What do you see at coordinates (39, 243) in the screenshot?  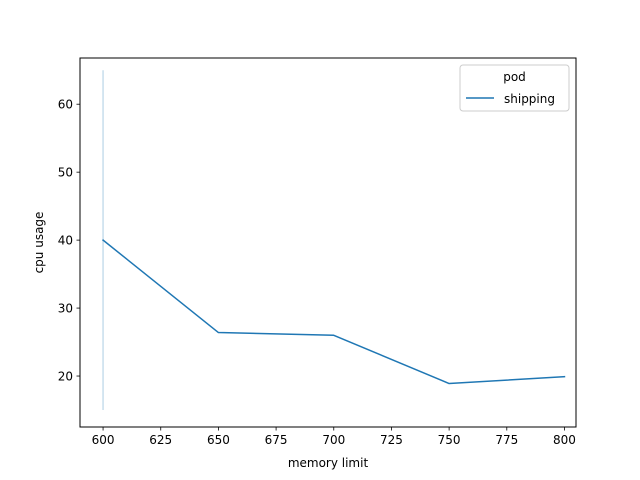 I see `y-axis-label: cpu usage` at bounding box center [39, 243].